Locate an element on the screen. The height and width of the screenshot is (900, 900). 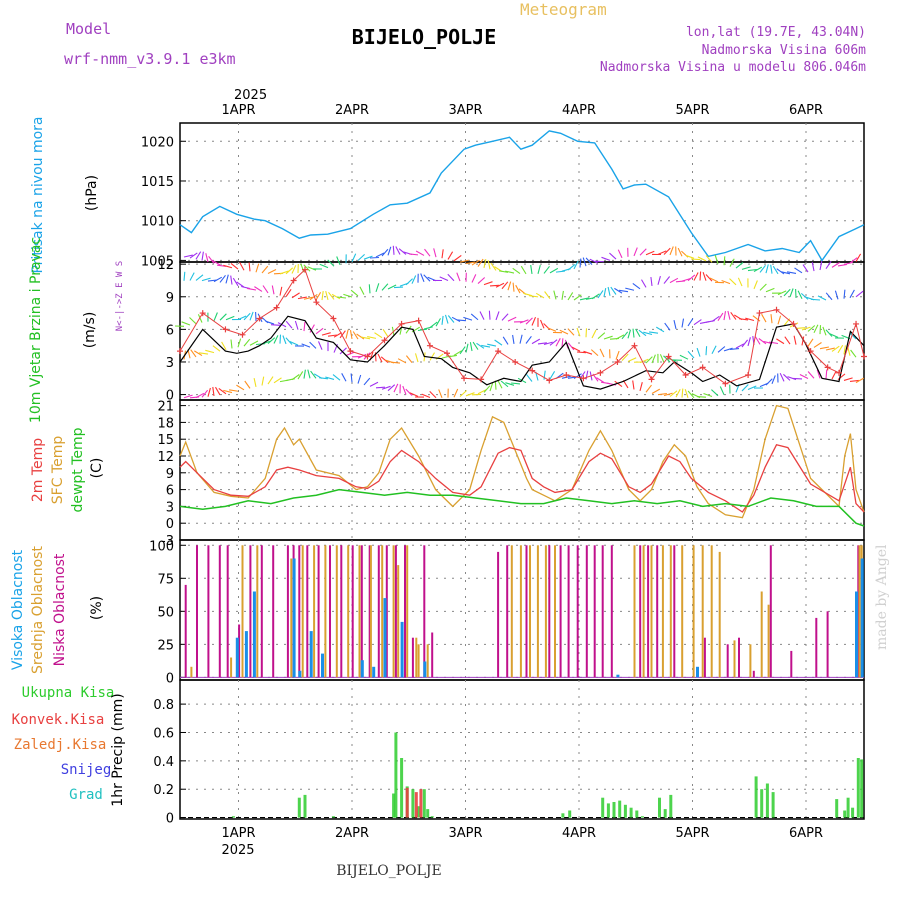
y-tick-label: 1010 is located at coordinates (157, 222).